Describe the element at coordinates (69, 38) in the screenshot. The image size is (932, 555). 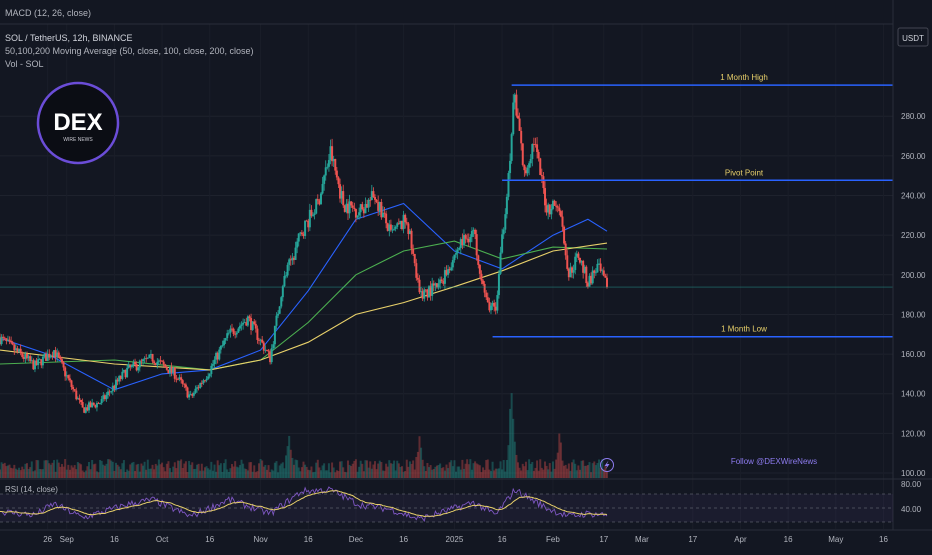
I see `symbol-legend: SOL / TetherUS, 12h, BINANCE` at that location.